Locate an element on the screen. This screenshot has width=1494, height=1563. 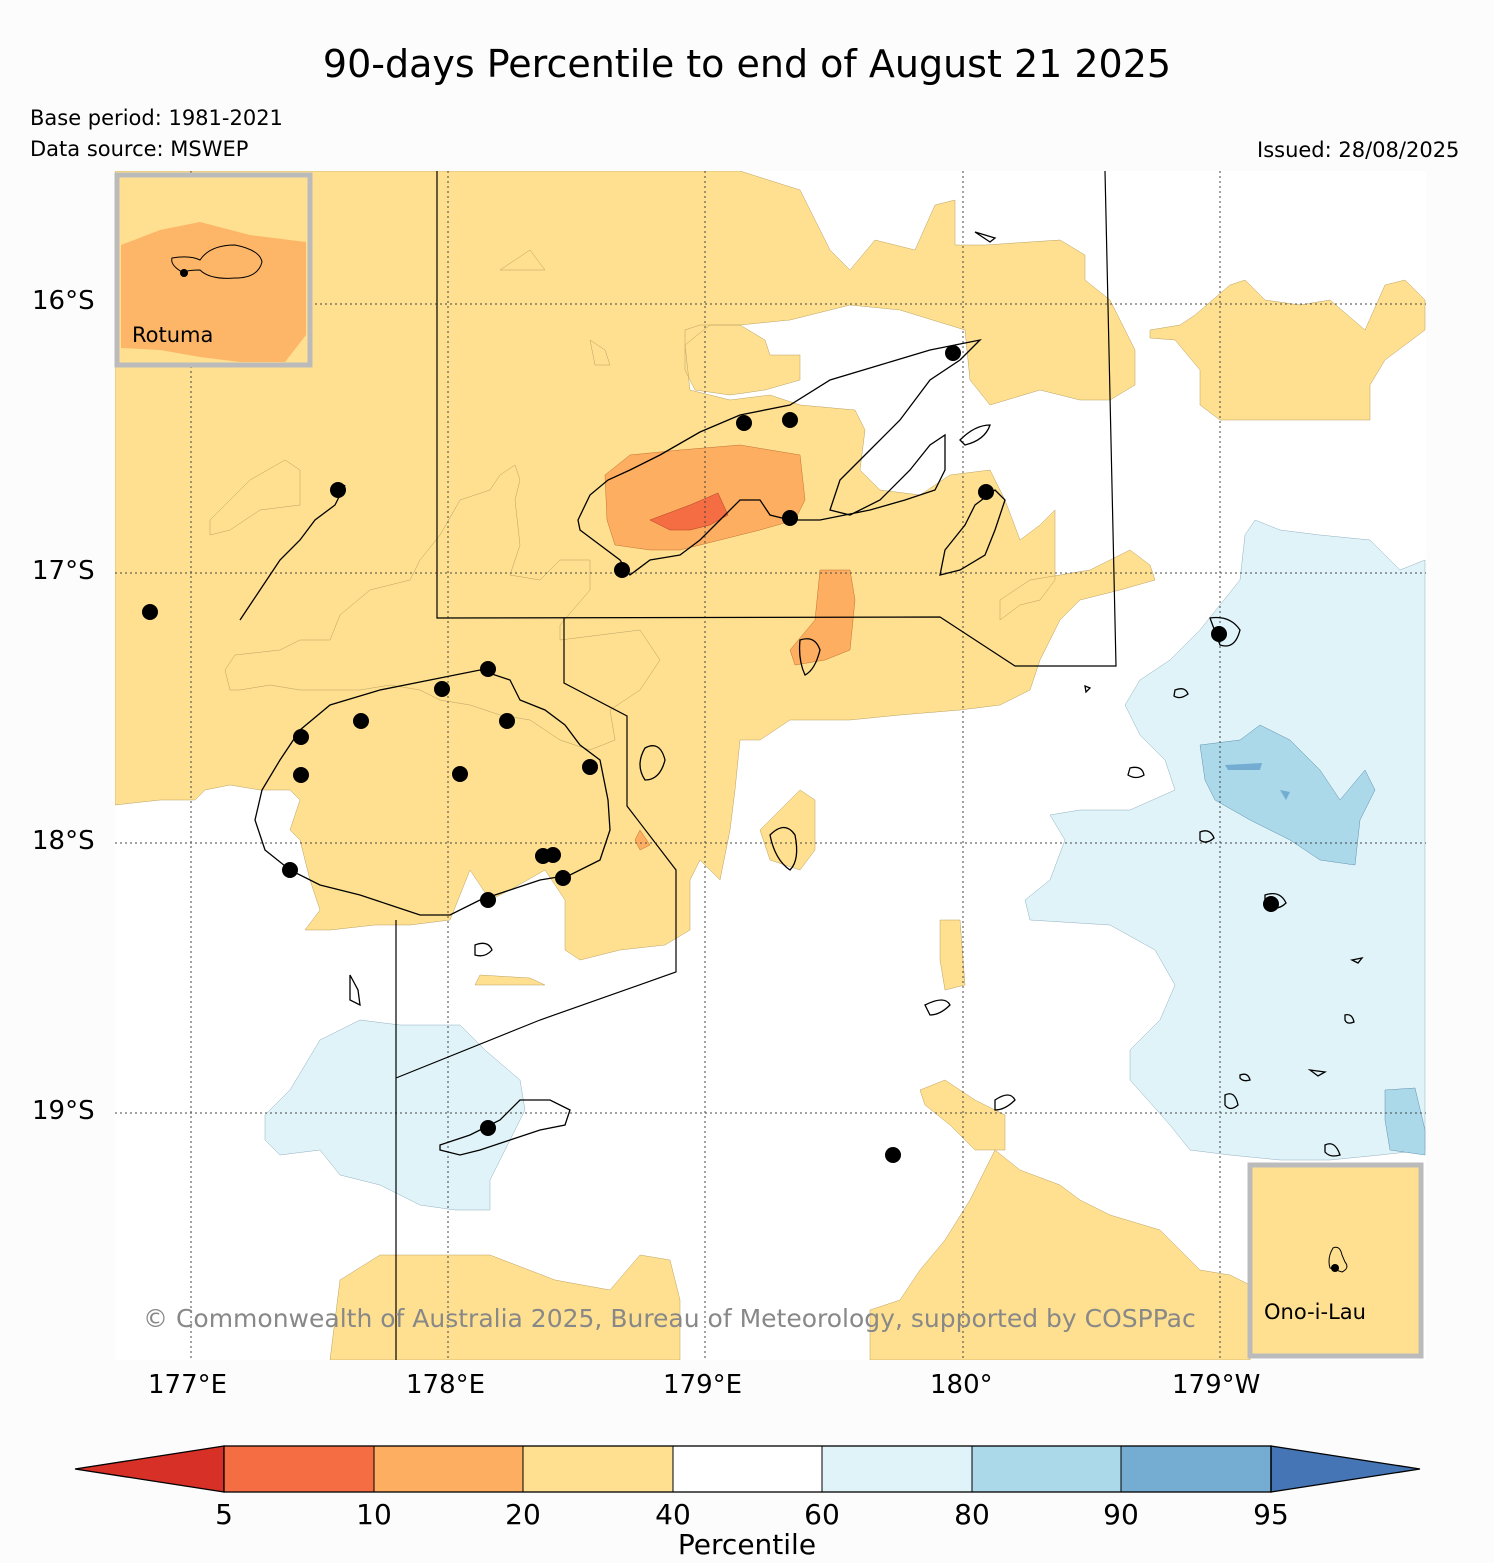
issued-date: Issued: 28/08/2025 is located at coordinates (1358, 150).